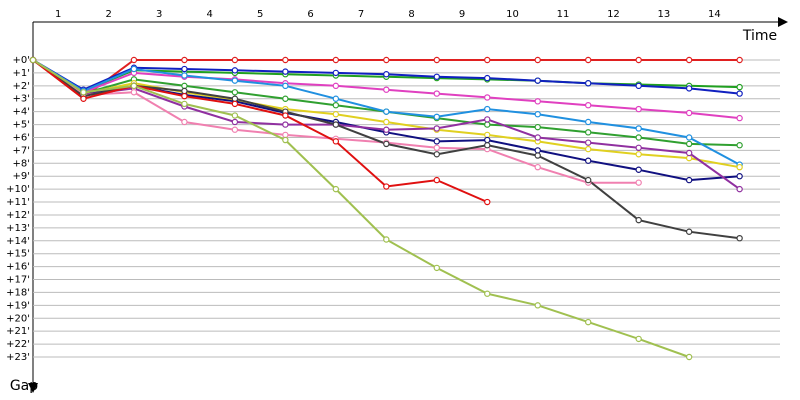 Image resolution: width=800 pixels, height=400 pixels. Describe the element at coordinates (109, 14) in the screenshot. I see `x-tick-label: 2` at that location.